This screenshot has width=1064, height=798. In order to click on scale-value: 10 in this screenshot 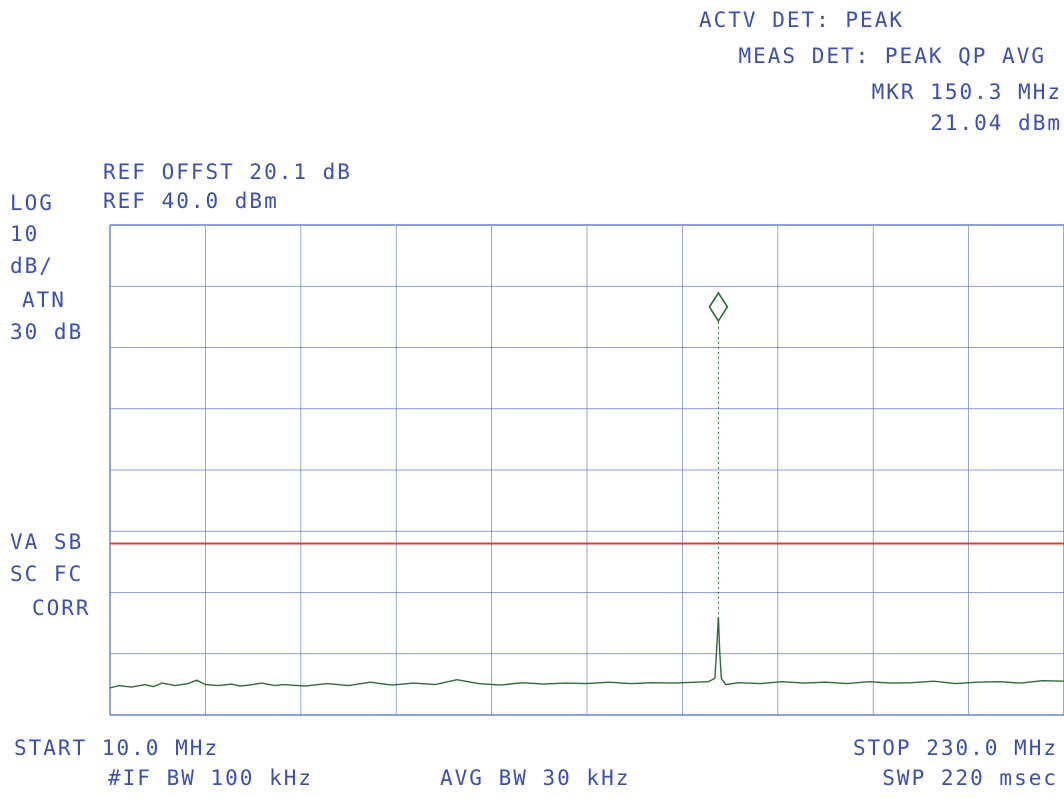, I will do `click(25, 234)`.